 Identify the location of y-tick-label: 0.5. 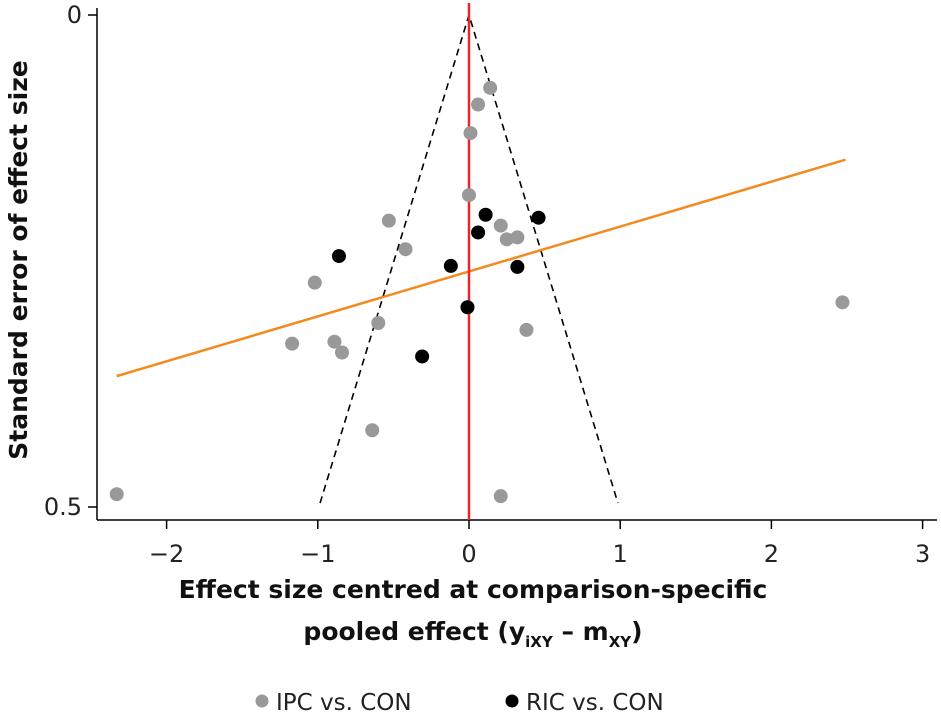
(63, 507).